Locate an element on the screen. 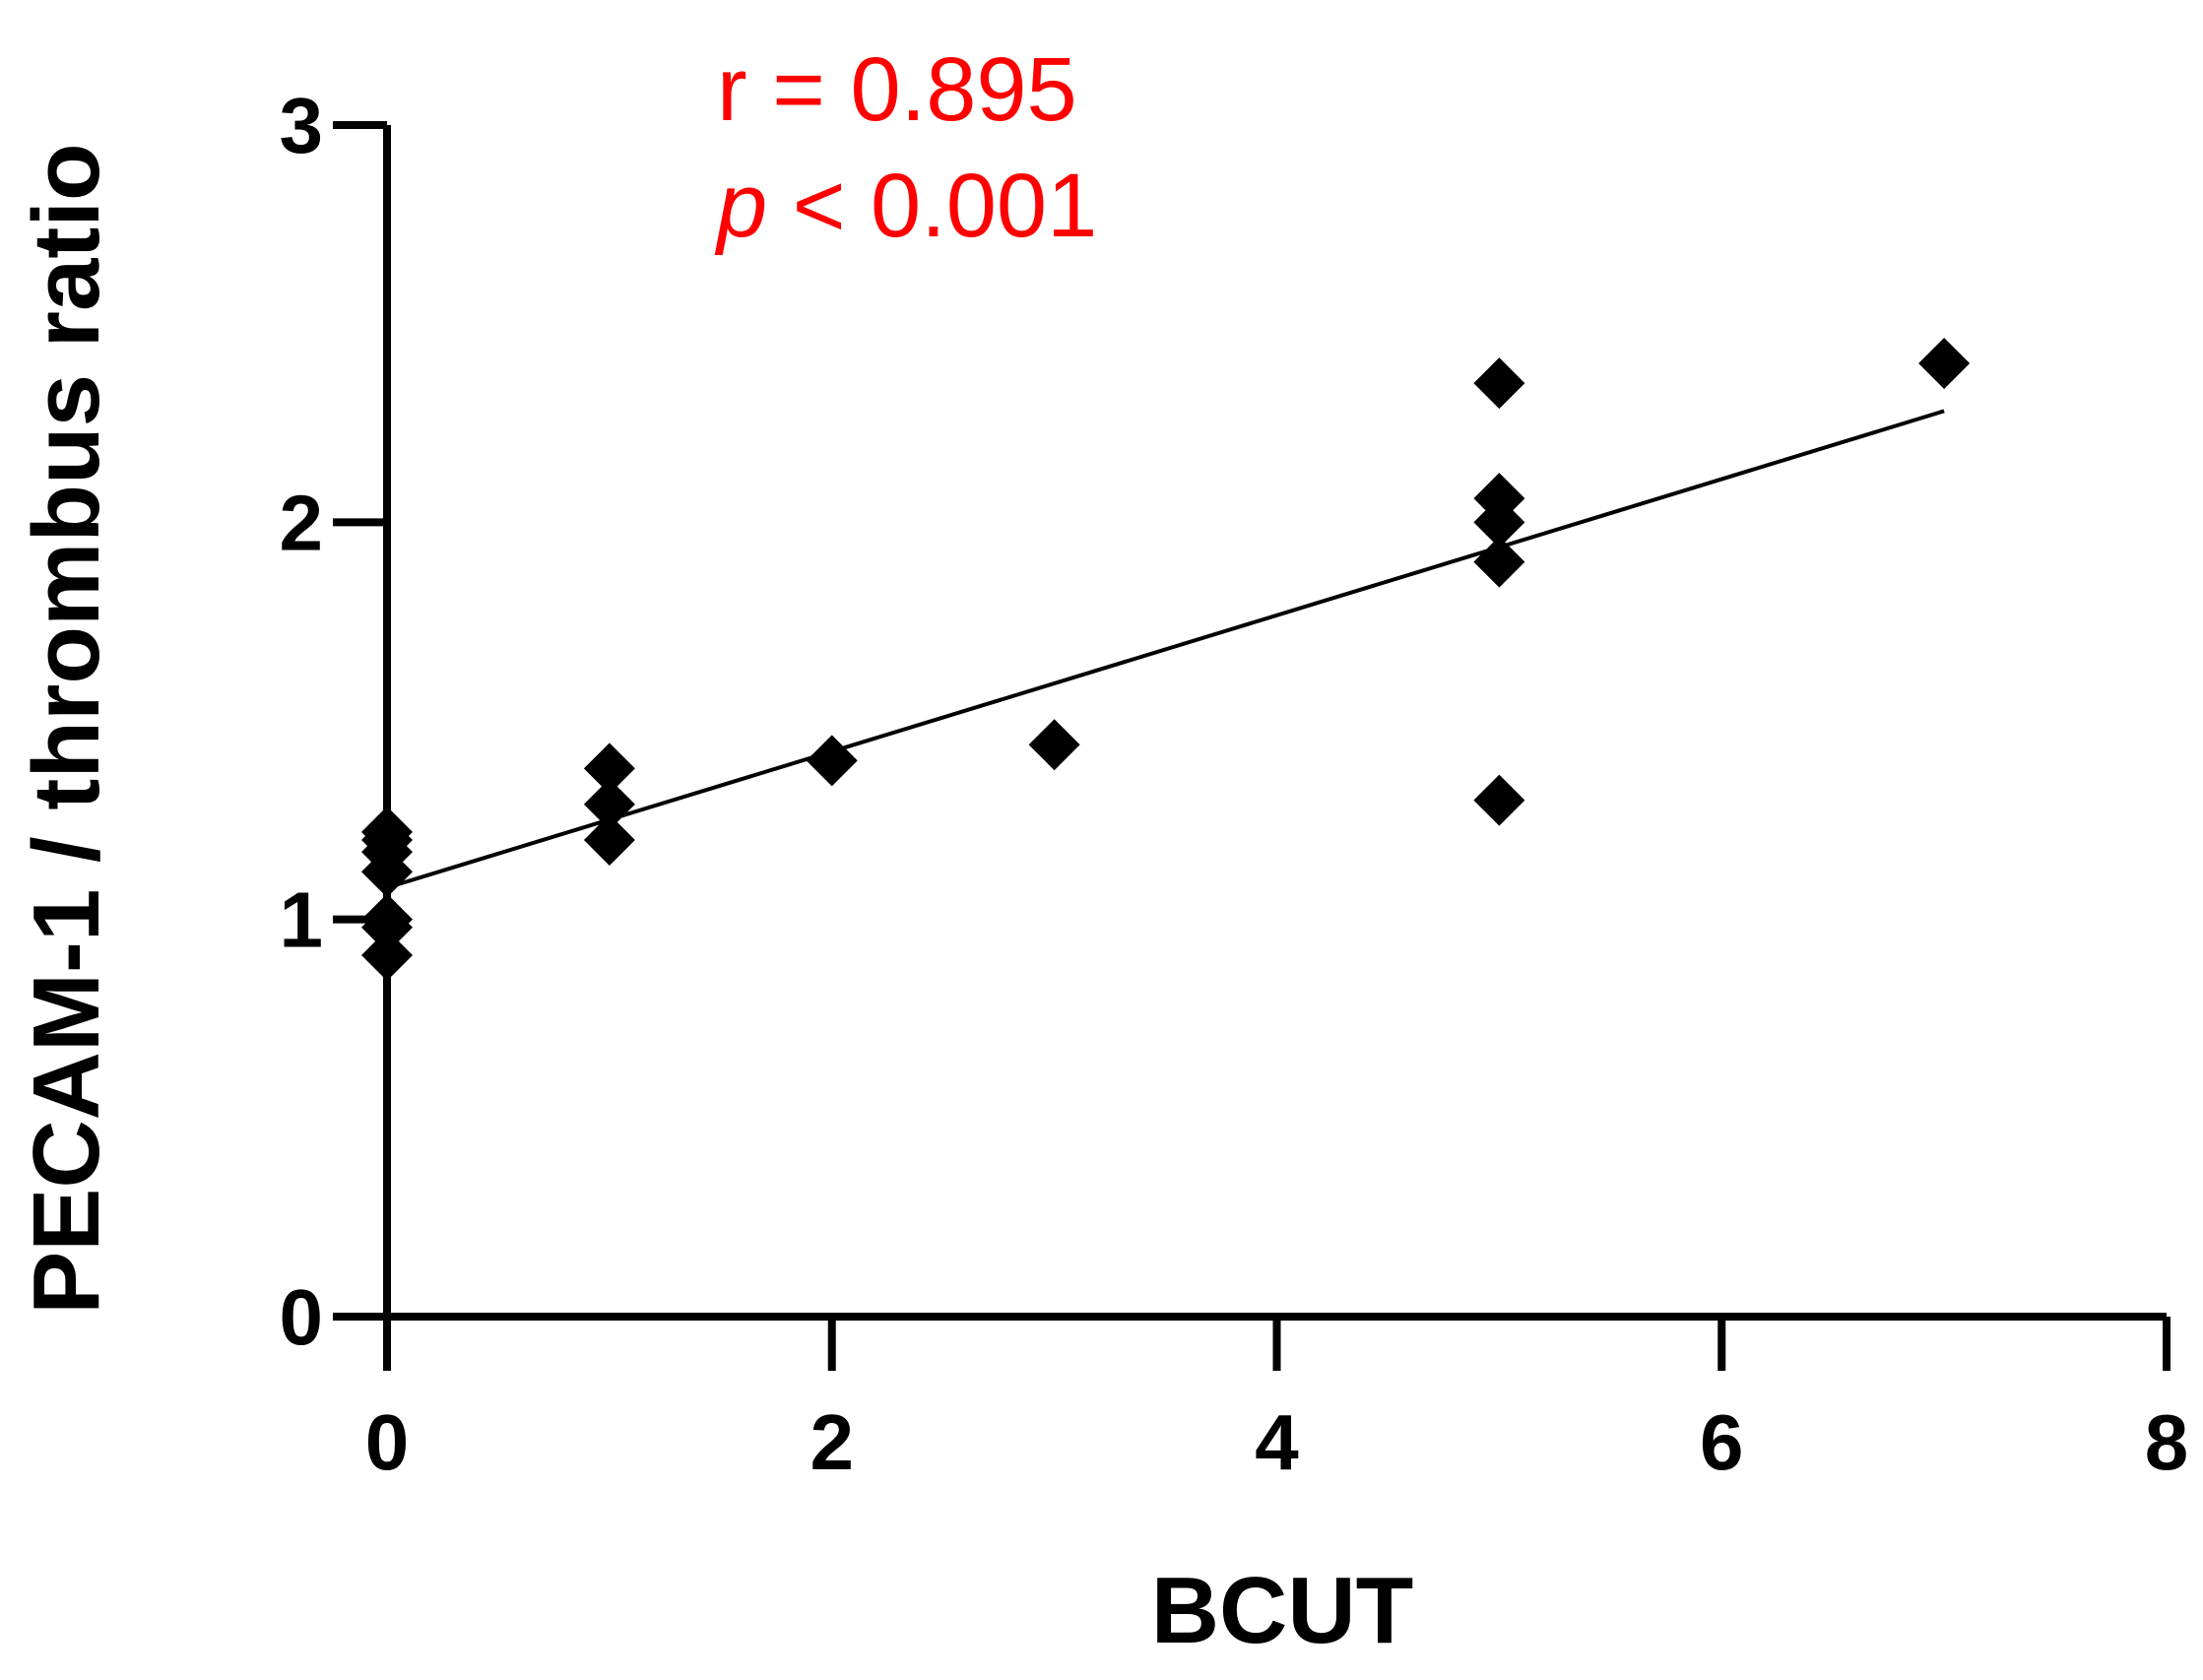  x-tick-label: 6 is located at coordinates (1722, 1442).